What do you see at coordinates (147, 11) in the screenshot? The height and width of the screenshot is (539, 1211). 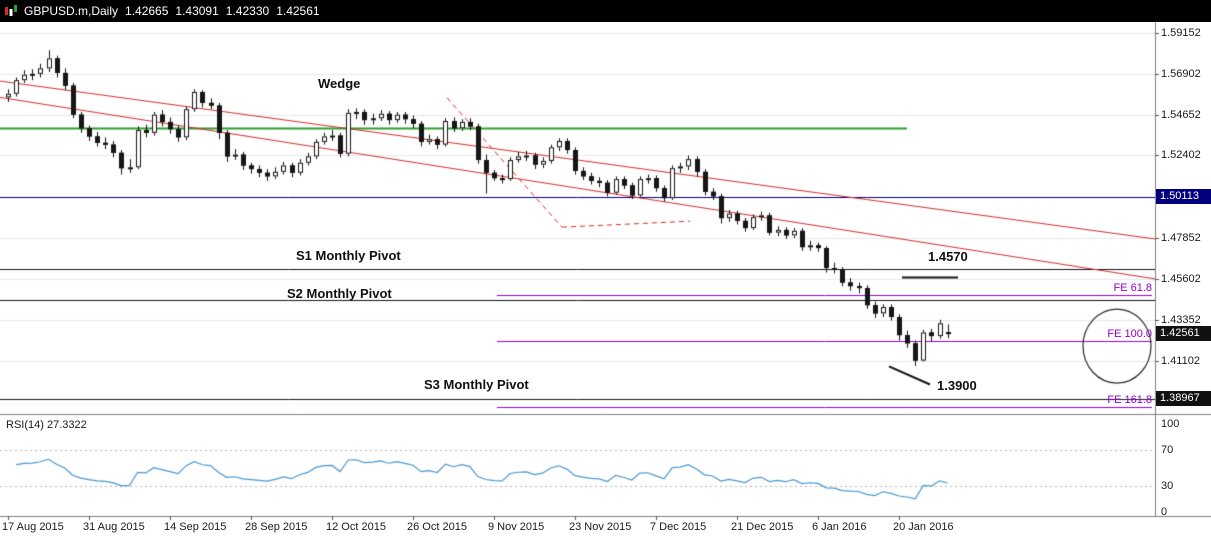 I see `quote-open: 1.42665` at bounding box center [147, 11].